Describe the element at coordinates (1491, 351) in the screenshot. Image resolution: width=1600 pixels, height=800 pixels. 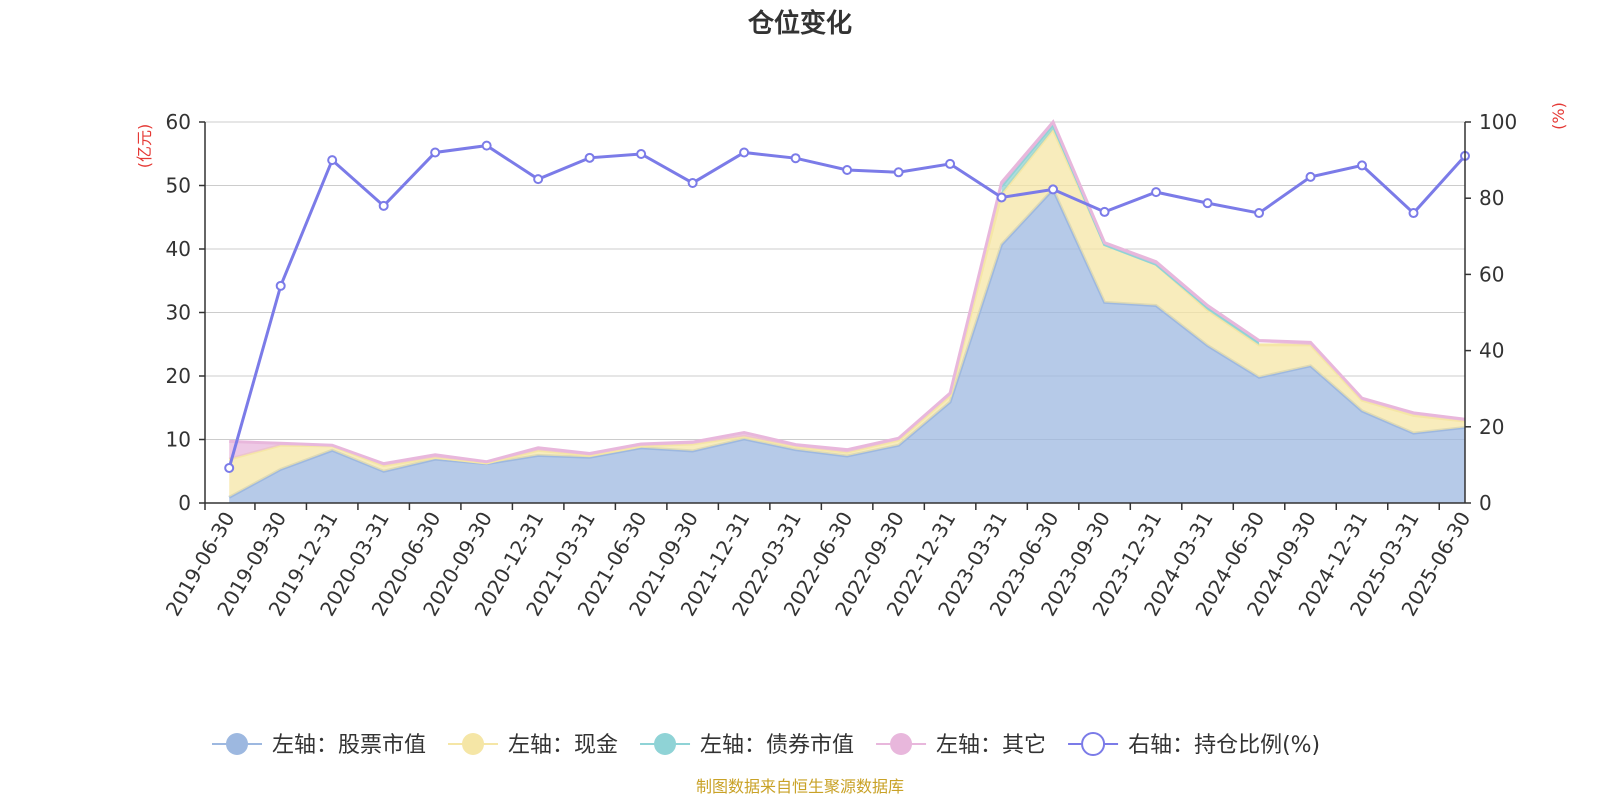
I see `right-axis-tick-label: 40` at that location.